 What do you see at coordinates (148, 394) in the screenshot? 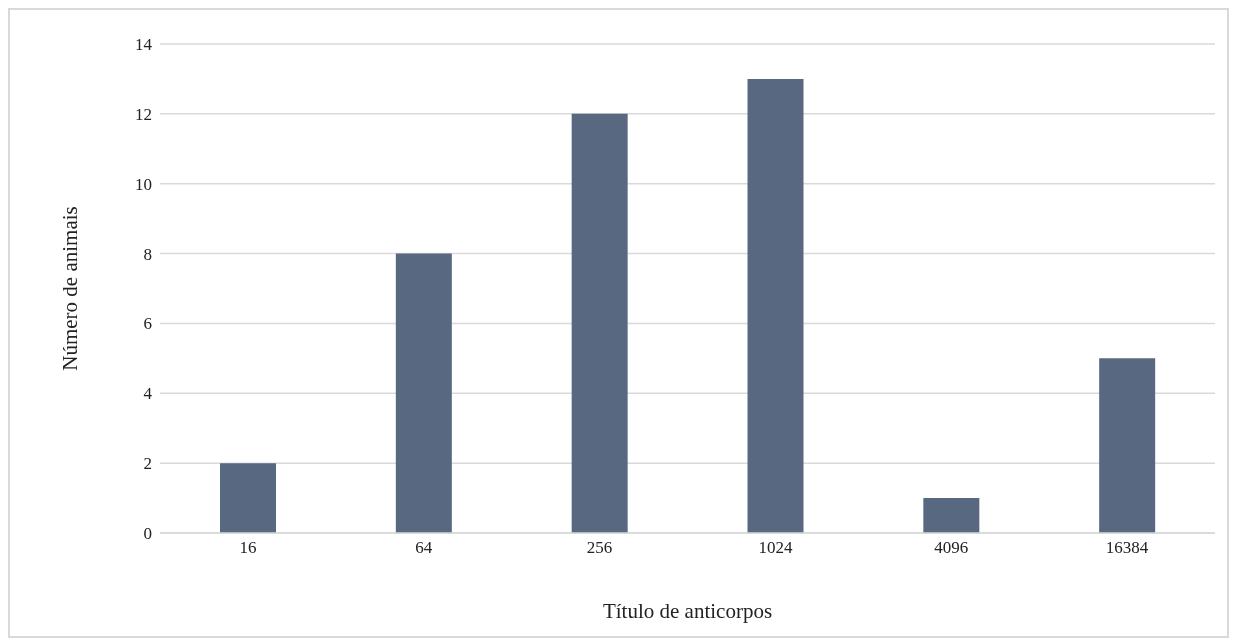
I see `y-tick-label: 4` at bounding box center [148, 394].